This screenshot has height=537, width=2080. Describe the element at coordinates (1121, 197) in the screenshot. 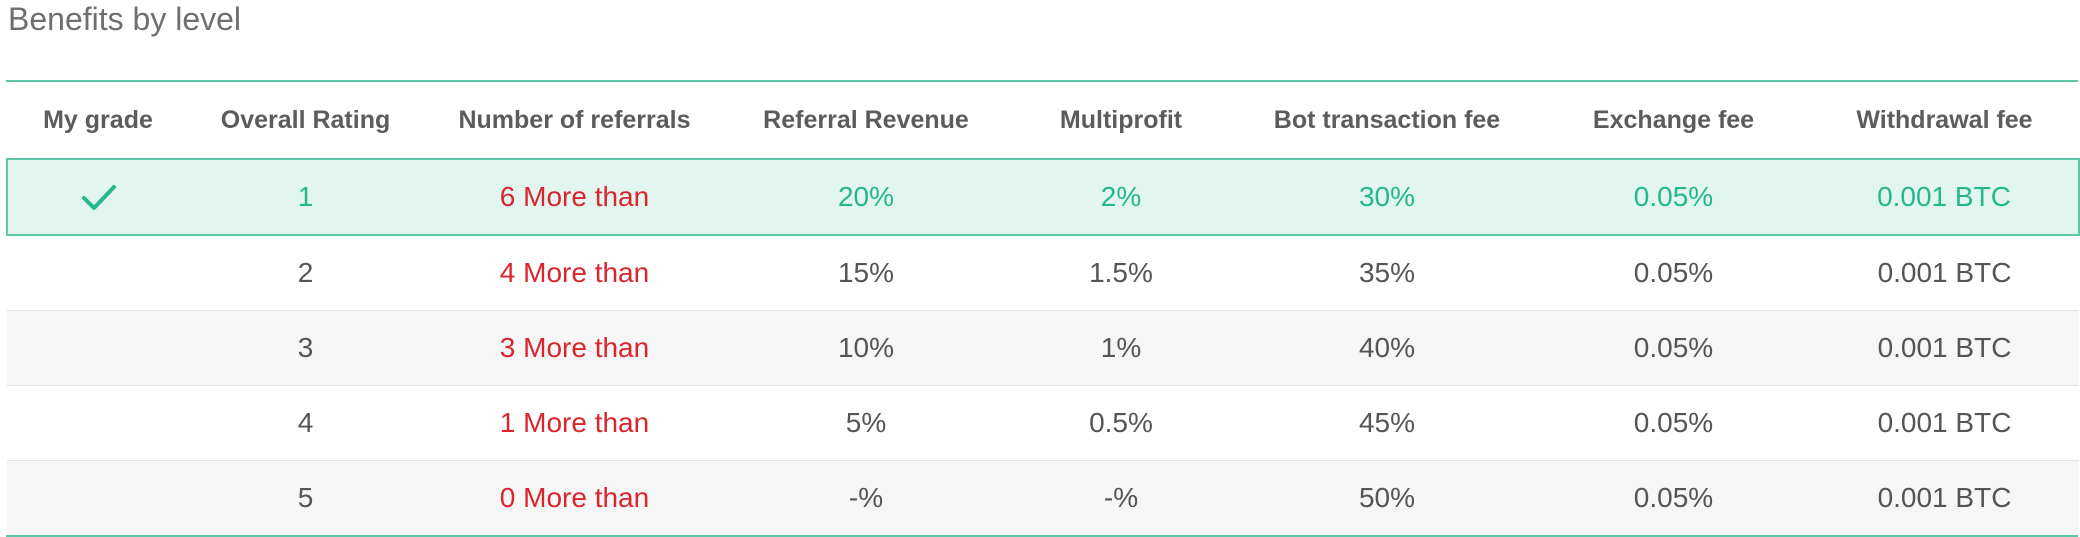

I see `cell-multiprofit: 2%` at that location.